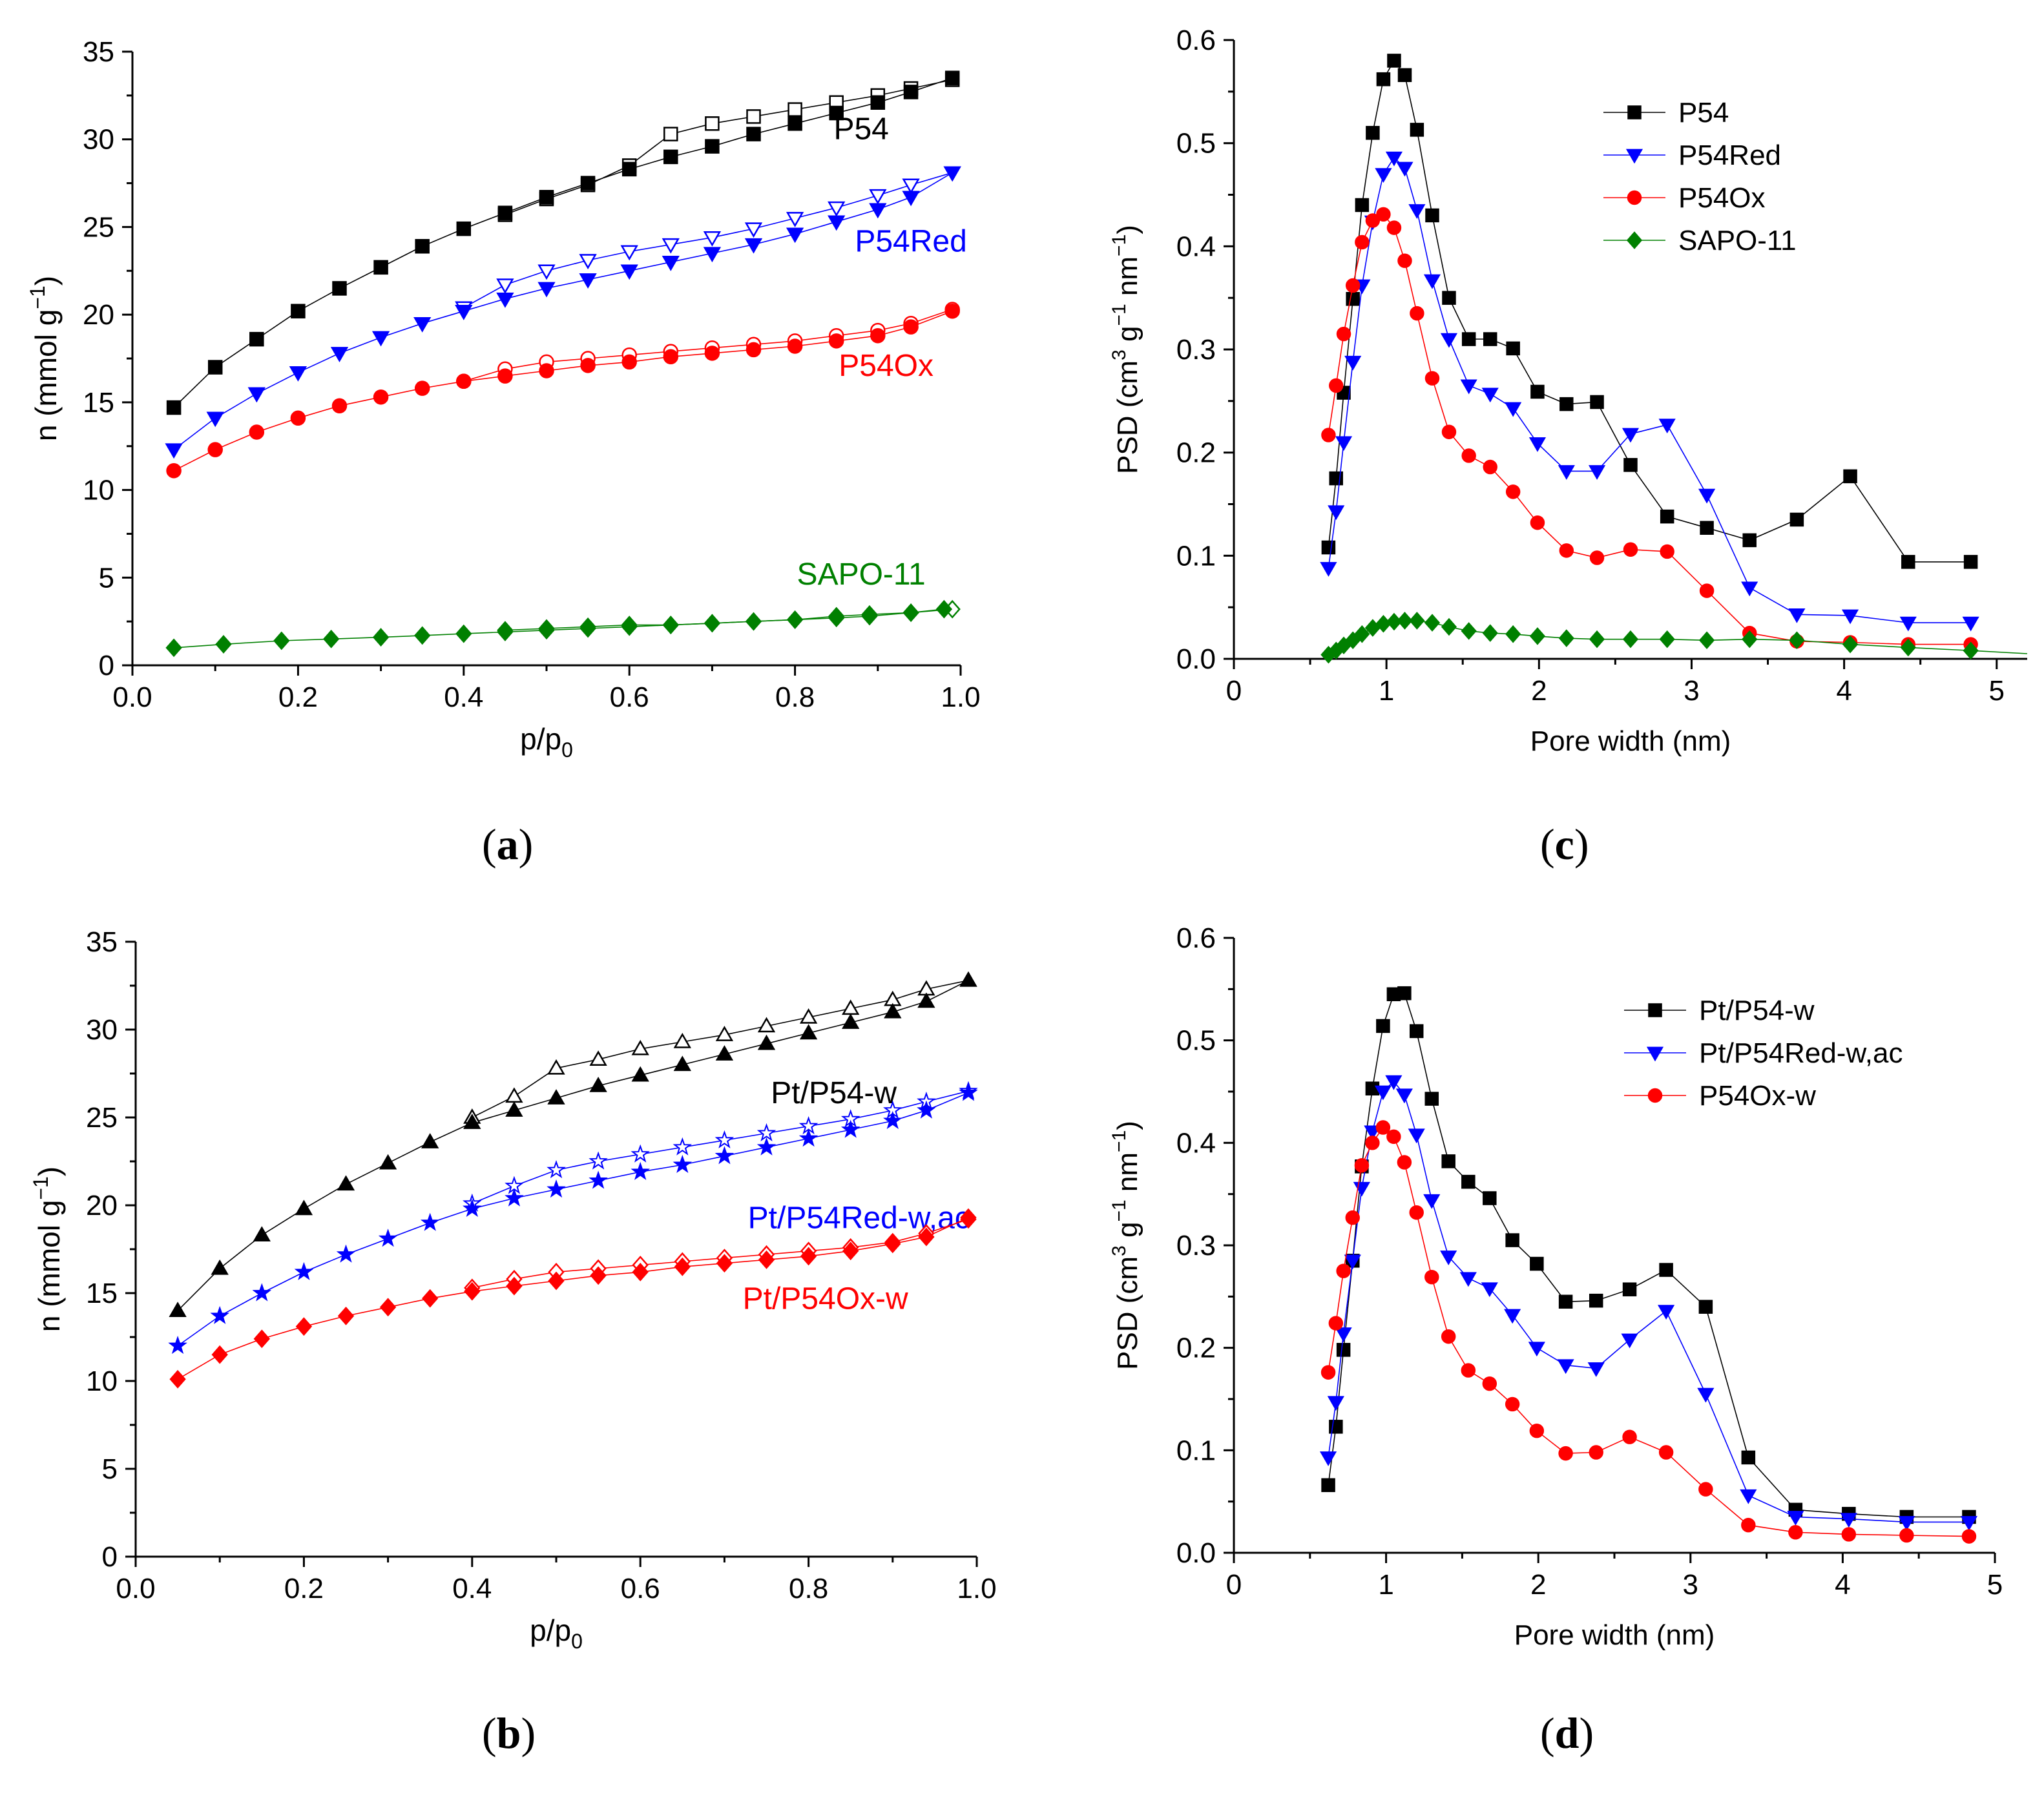 The width and height of the screenshot is (2044, 1795). Describe the element at coordinates (1196, 556) in the screenshot. I see `y-tick-label: 0.1` at that location.